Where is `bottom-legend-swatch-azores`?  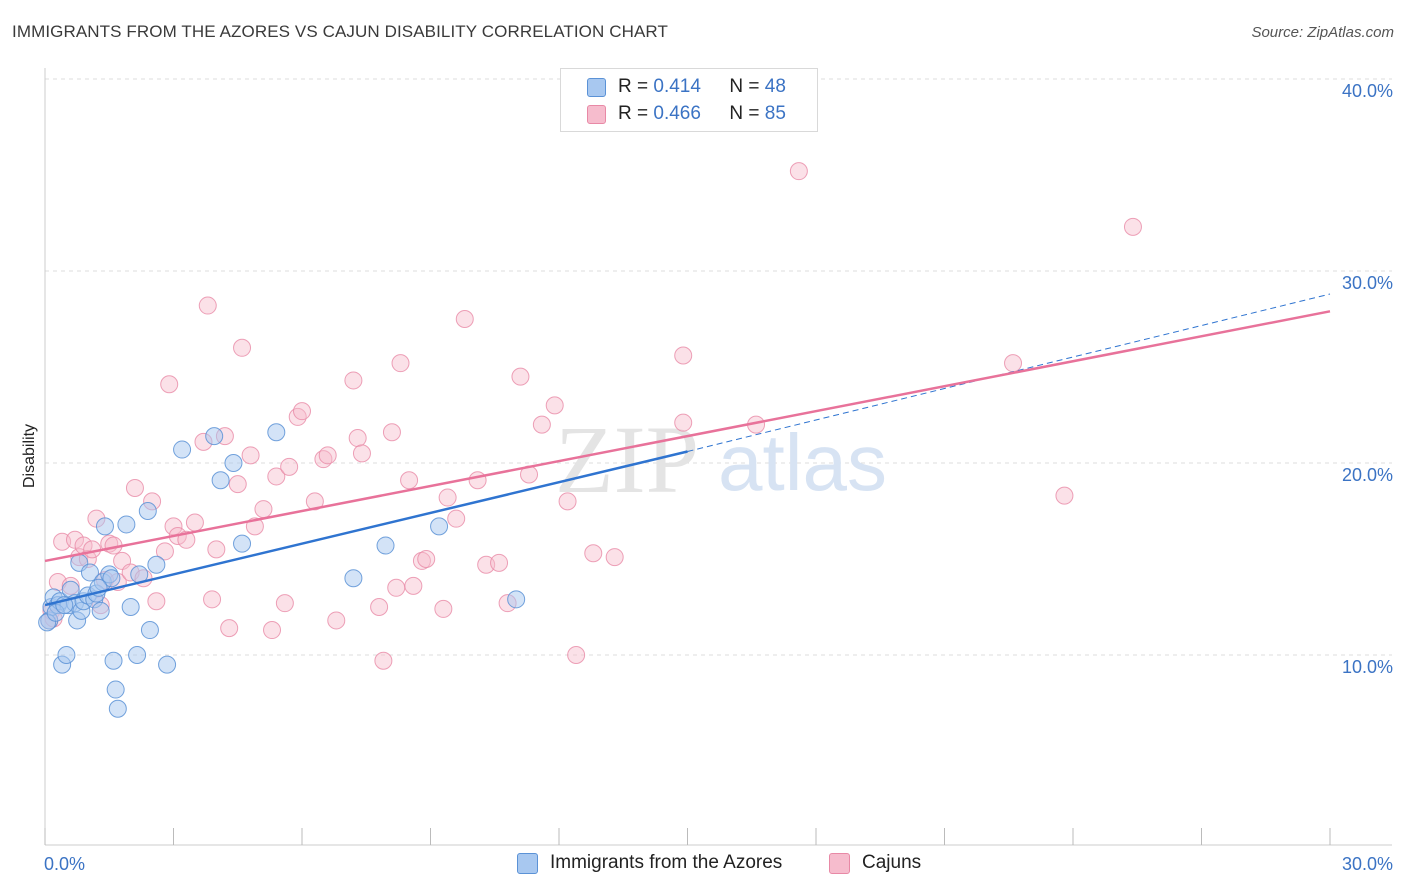 bottom-legend-swatch-azores is located at coordinates (527, 863).